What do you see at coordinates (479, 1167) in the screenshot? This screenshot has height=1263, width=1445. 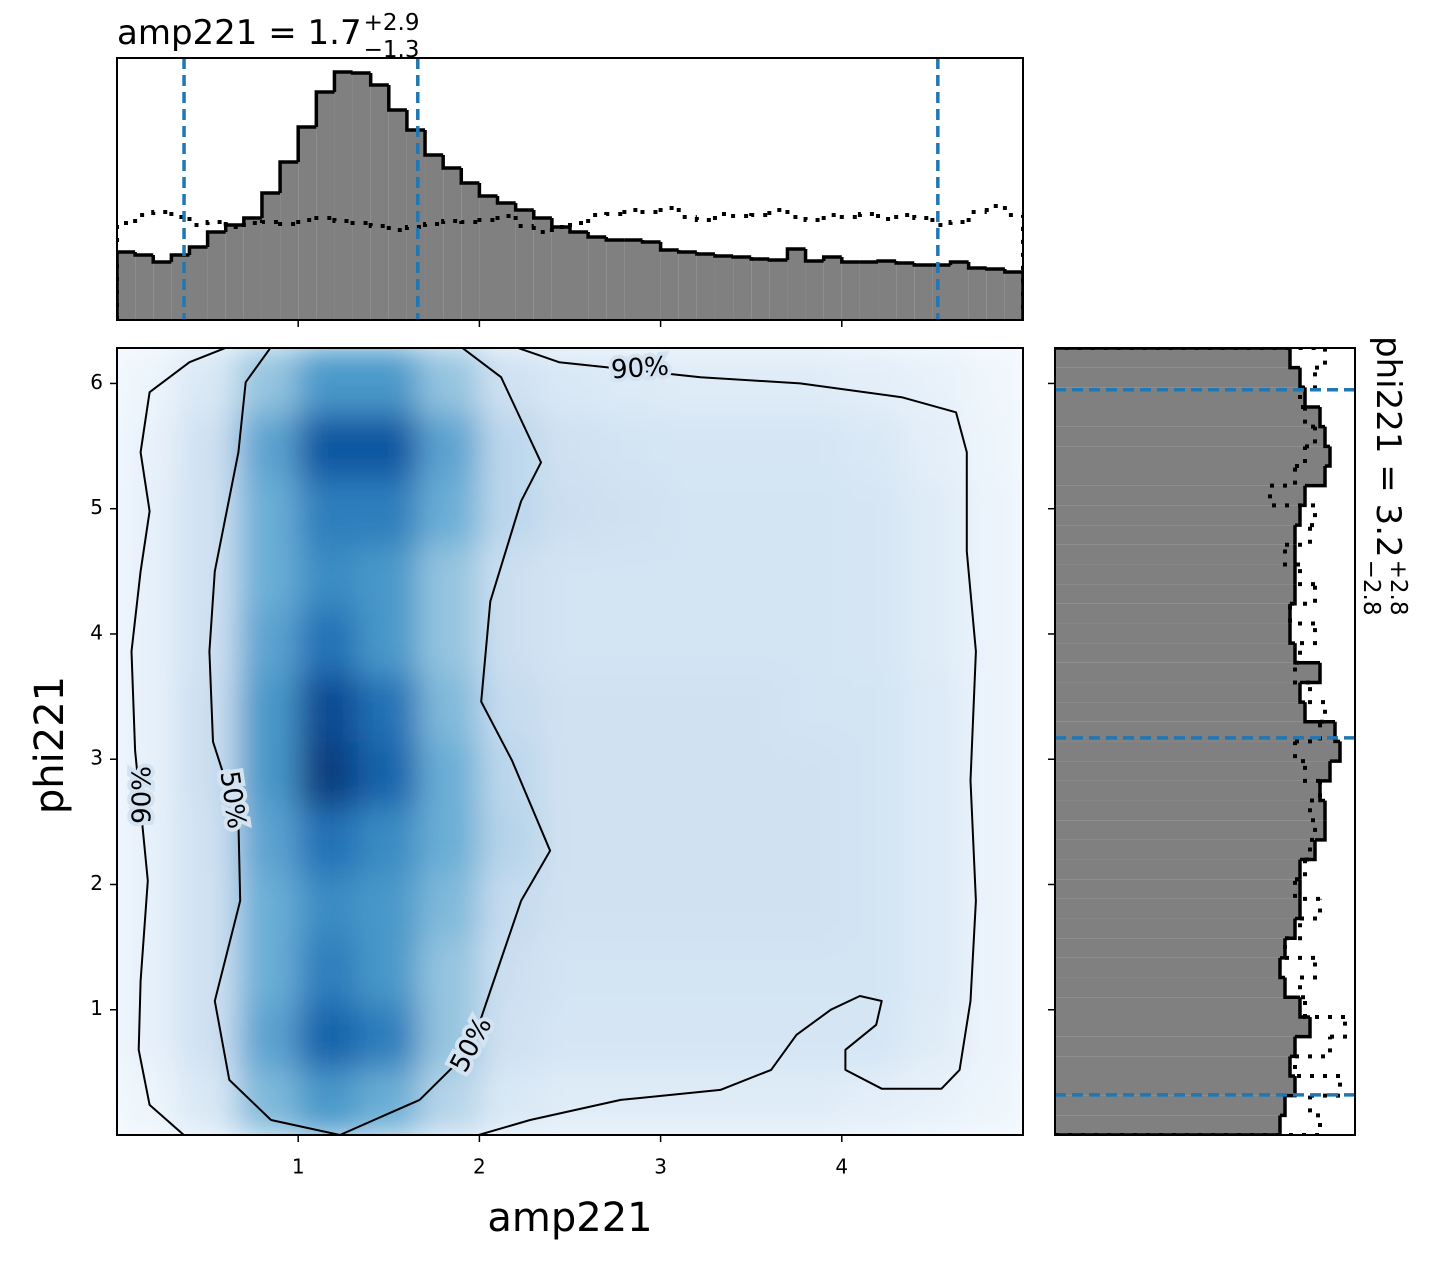 I see `x-tick-label: 2` at bounding box center [479, 1167].